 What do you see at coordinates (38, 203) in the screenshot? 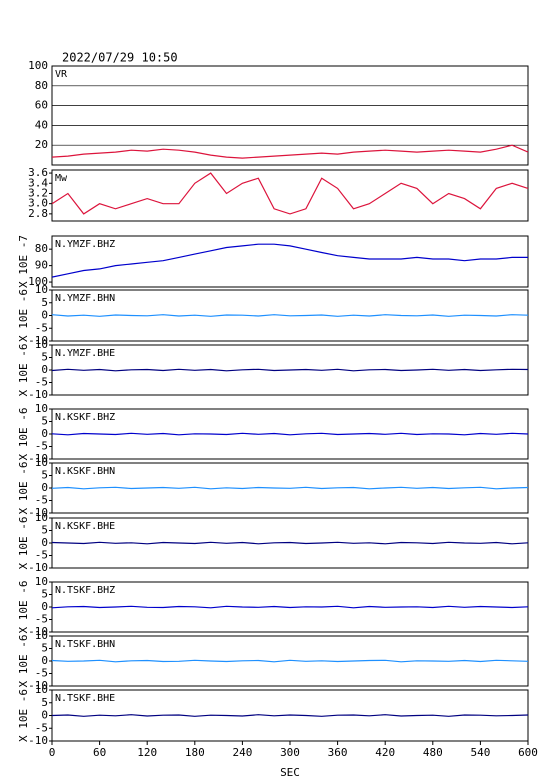
I see `y-tick-label: 3.0` at bounding box center [38, 203].